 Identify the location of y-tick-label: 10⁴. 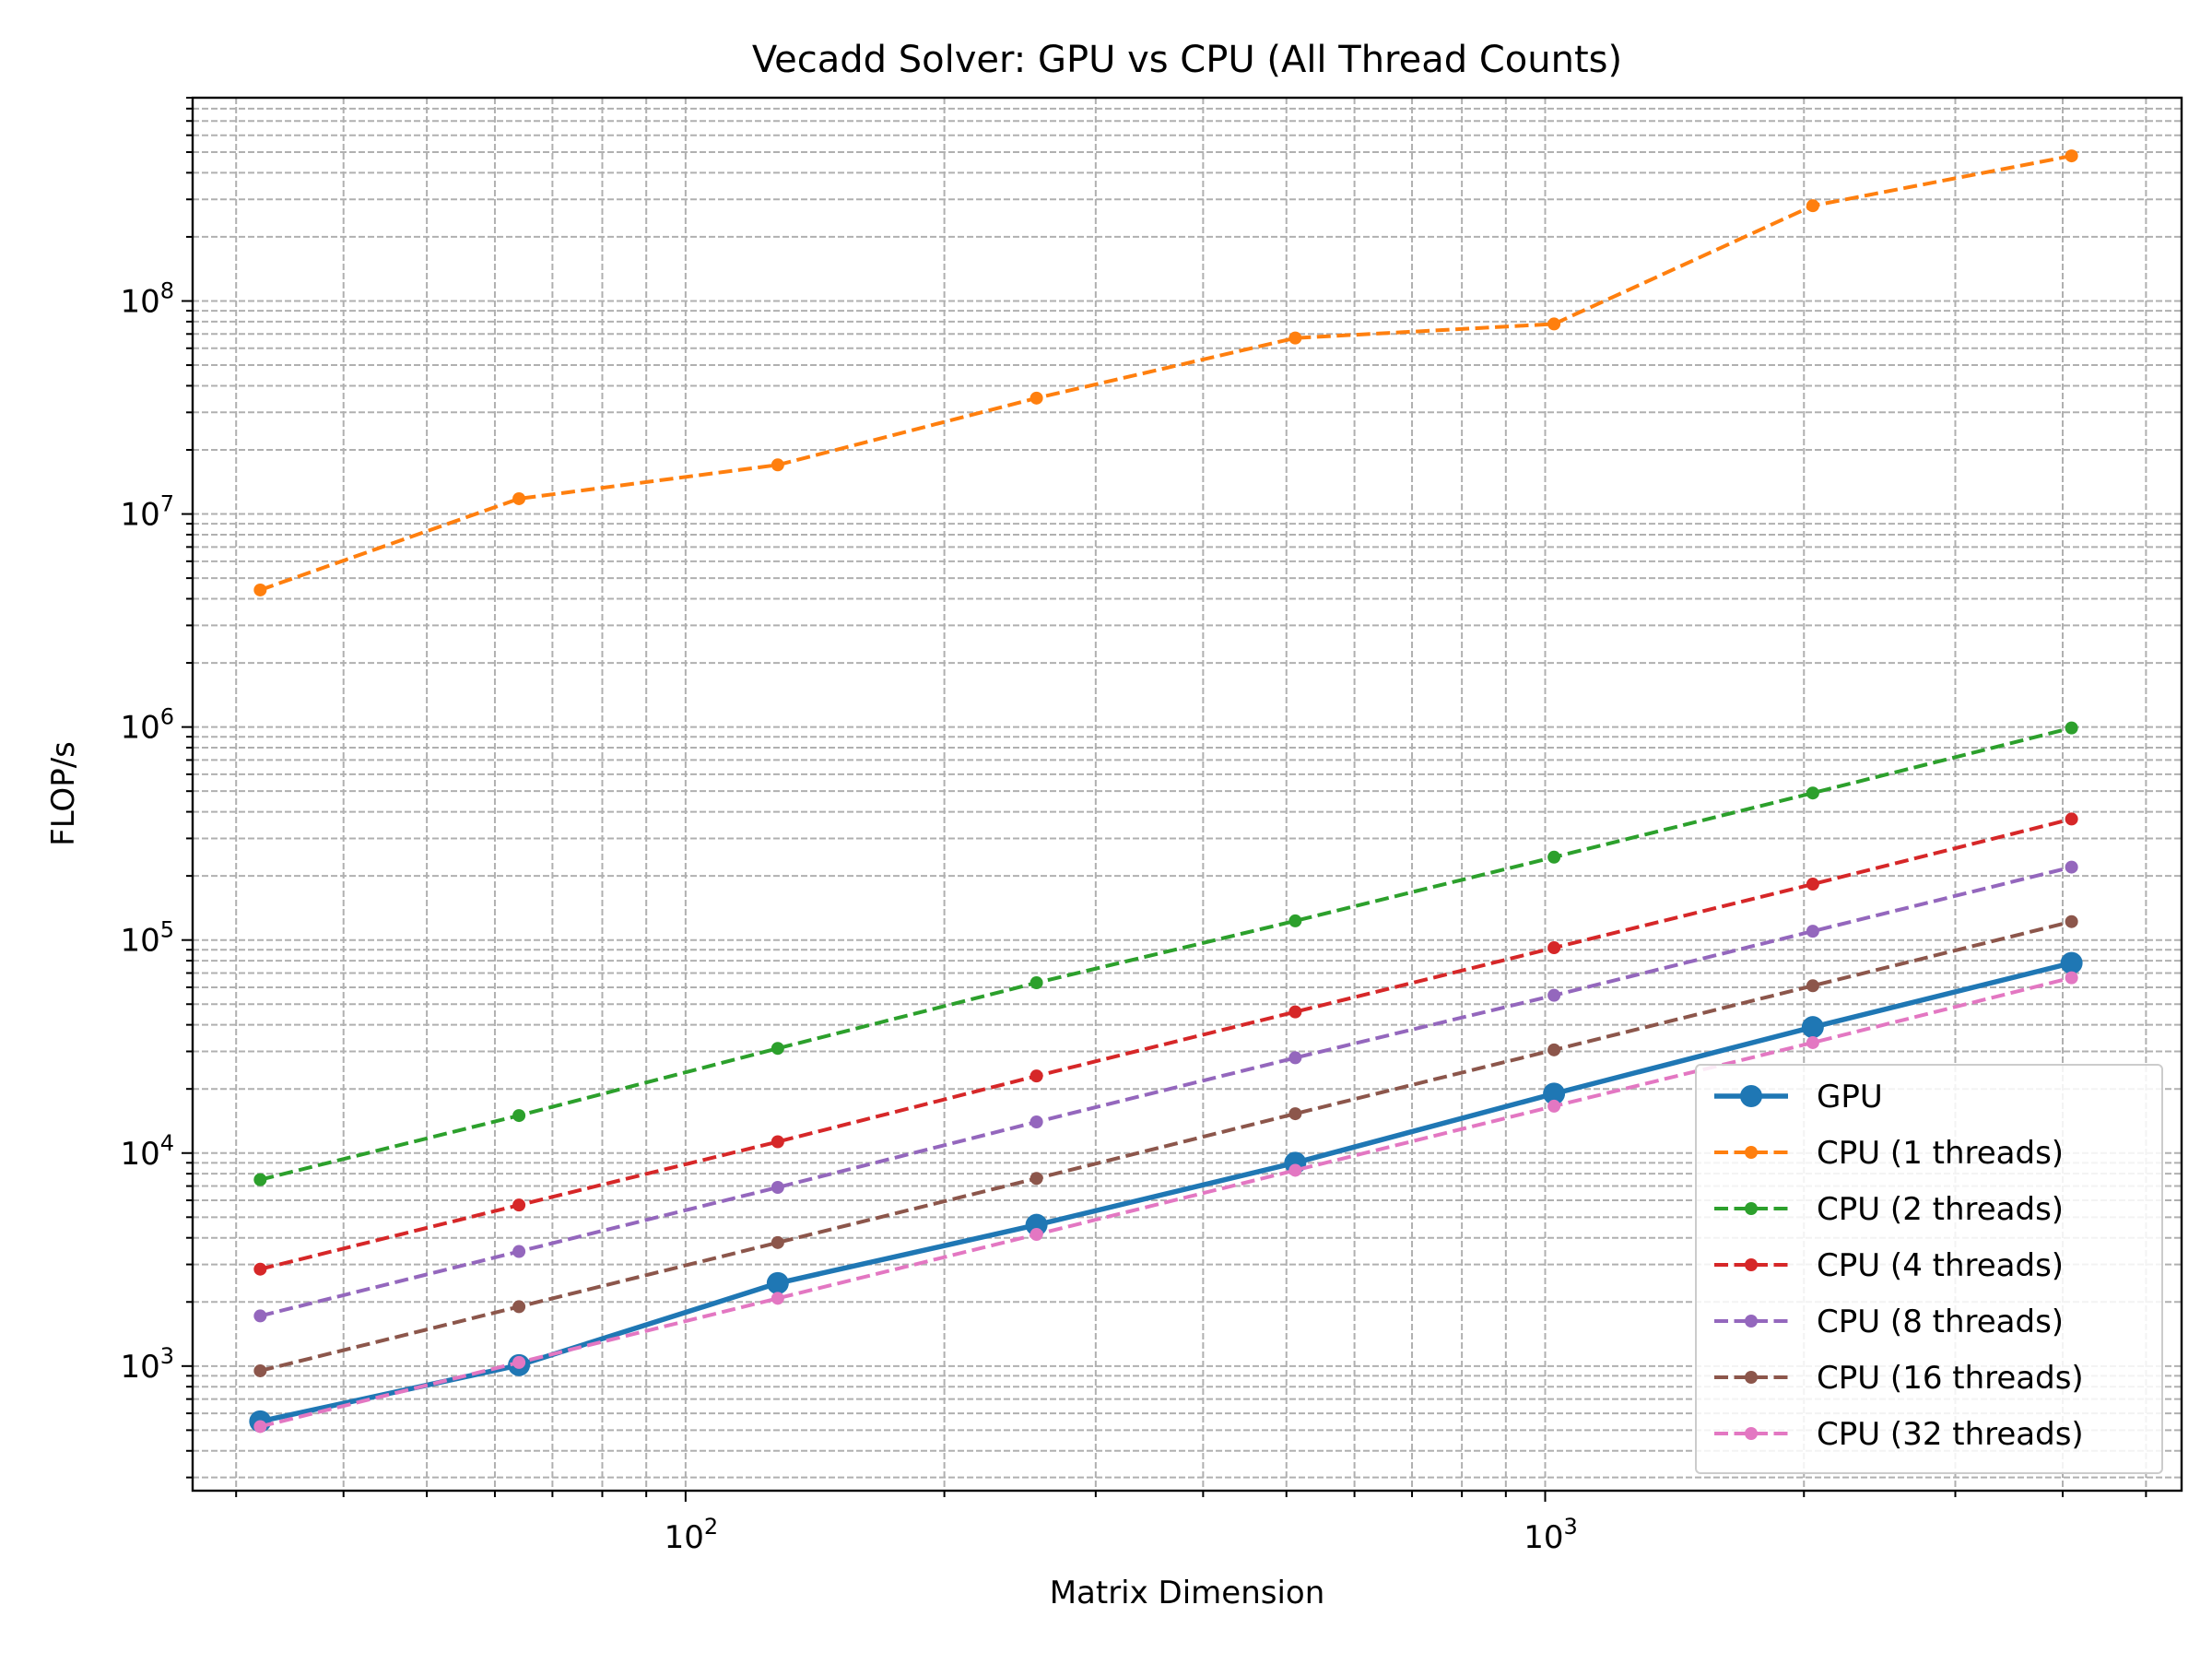
(147, 1151).